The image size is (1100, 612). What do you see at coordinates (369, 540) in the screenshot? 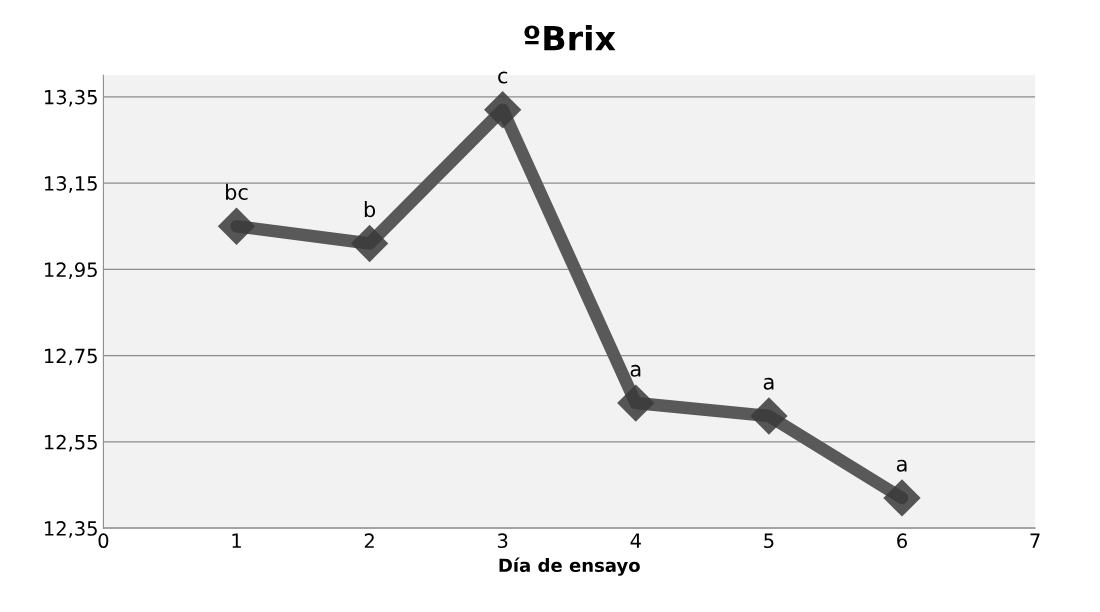
I see `x-tick-label: 2` at bounding box center [369, 540].